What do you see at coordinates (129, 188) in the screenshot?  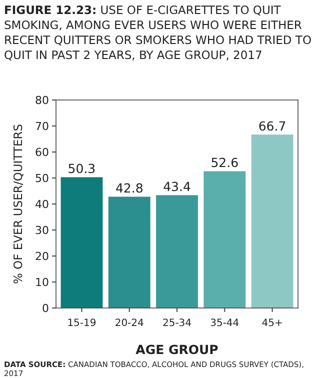 I see `data-label: 42.8` at bounding box center [129, 188].